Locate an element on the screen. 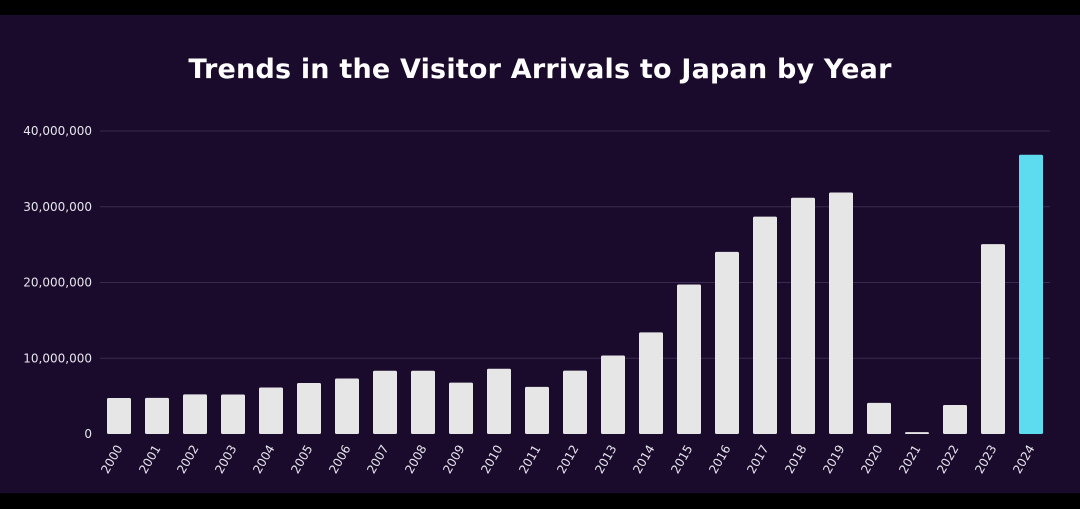 The width and height of the screenshot is (1080, 509). bar-2007 is located at coordinates (385, 402).